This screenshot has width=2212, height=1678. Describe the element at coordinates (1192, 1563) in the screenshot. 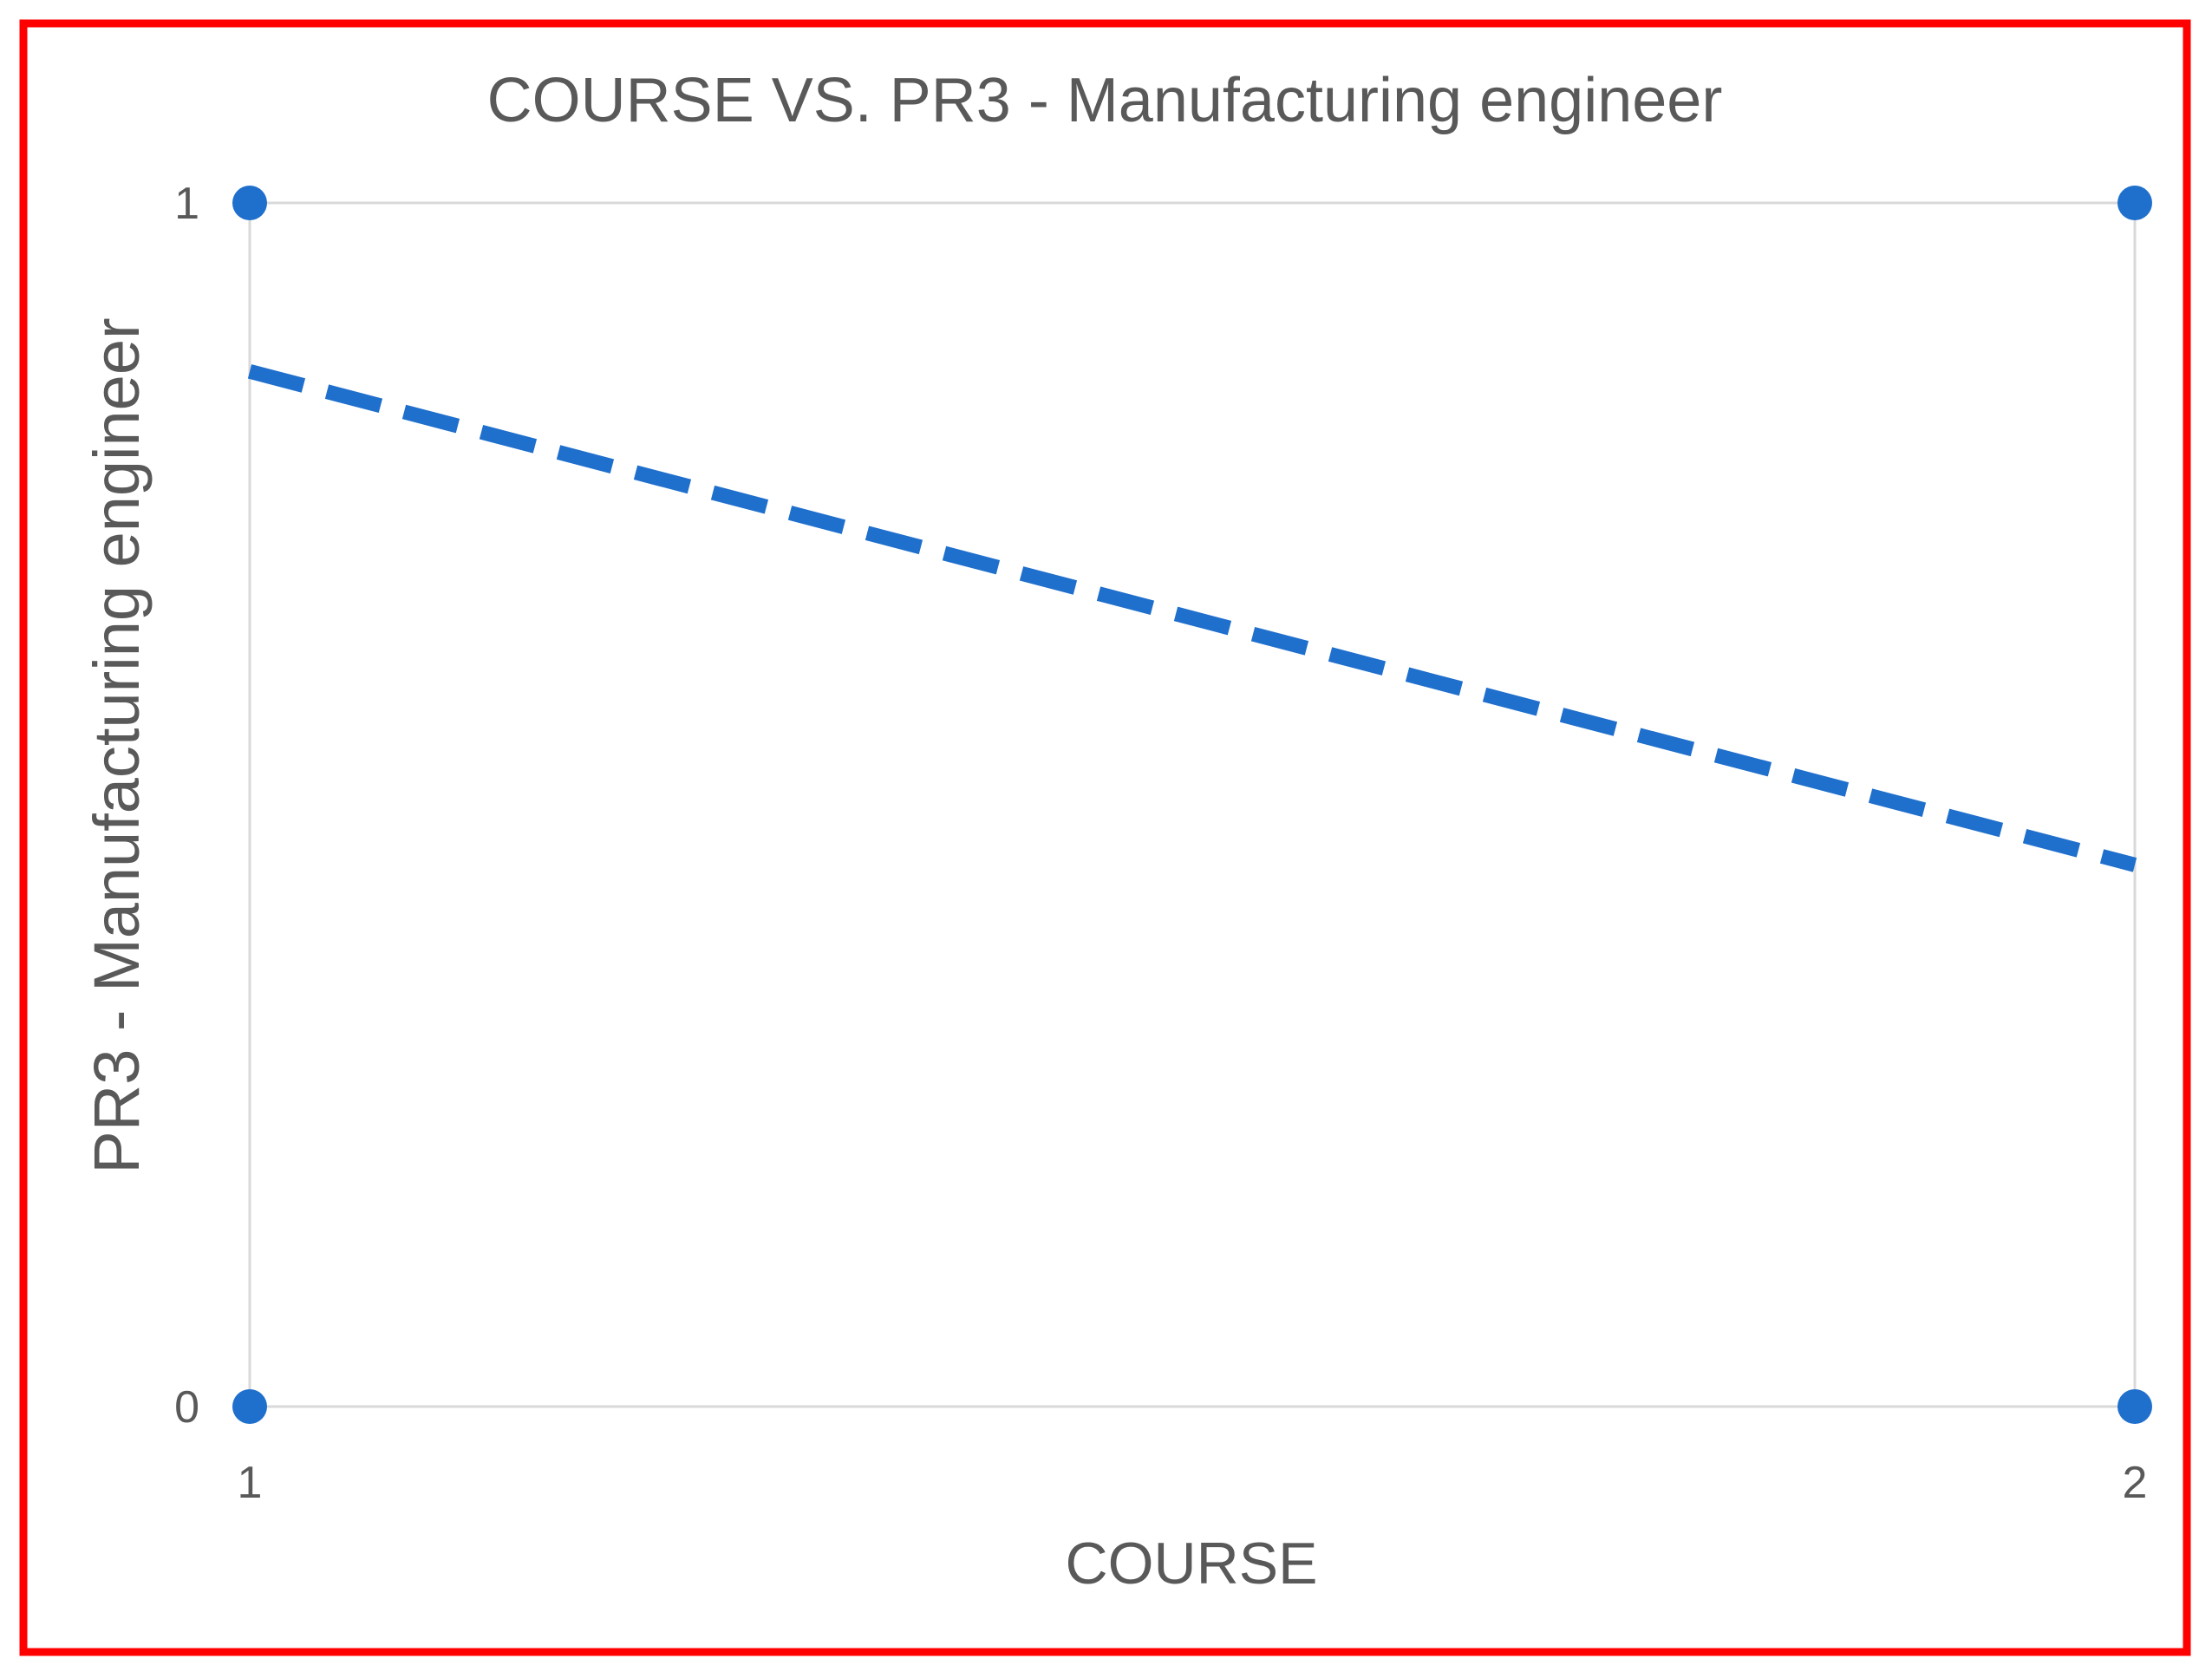

I see `x-axis-label: COURSE` at that location.